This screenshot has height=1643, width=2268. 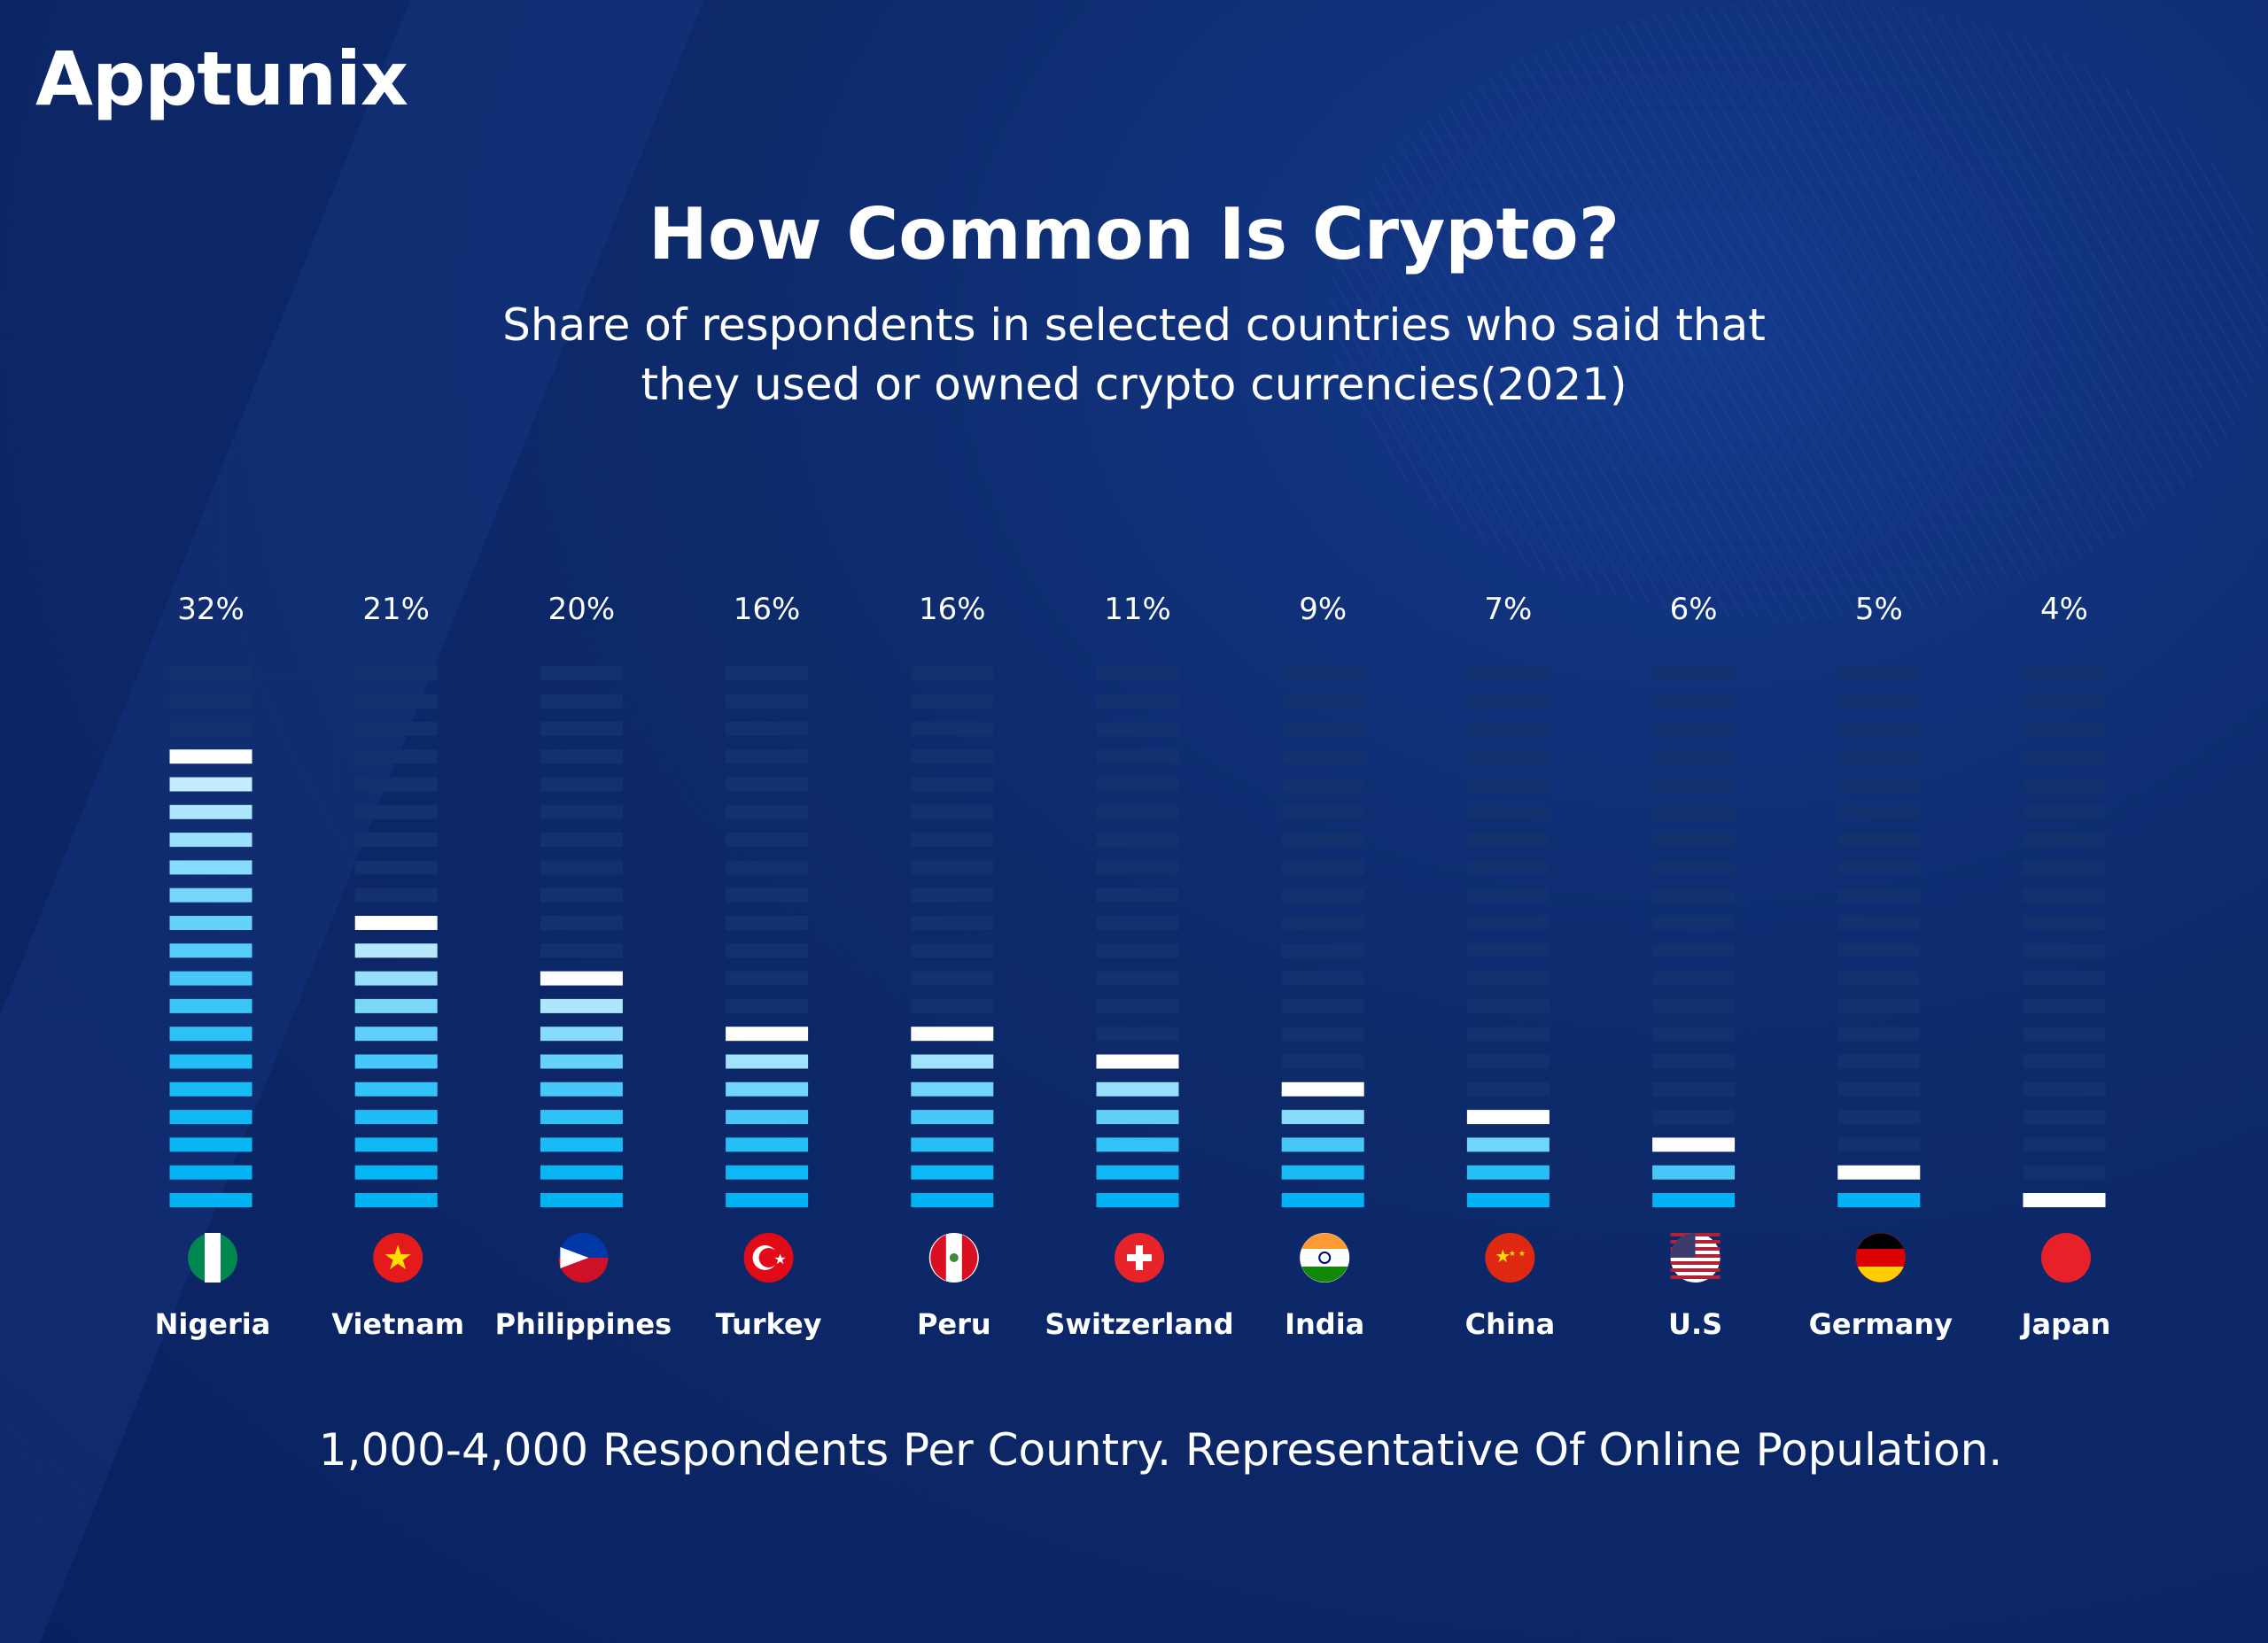 What do you see at coordinates (769, 1324) in the screenshot?
I see `category-label: Turkey` at bounding box center [769, 1324].